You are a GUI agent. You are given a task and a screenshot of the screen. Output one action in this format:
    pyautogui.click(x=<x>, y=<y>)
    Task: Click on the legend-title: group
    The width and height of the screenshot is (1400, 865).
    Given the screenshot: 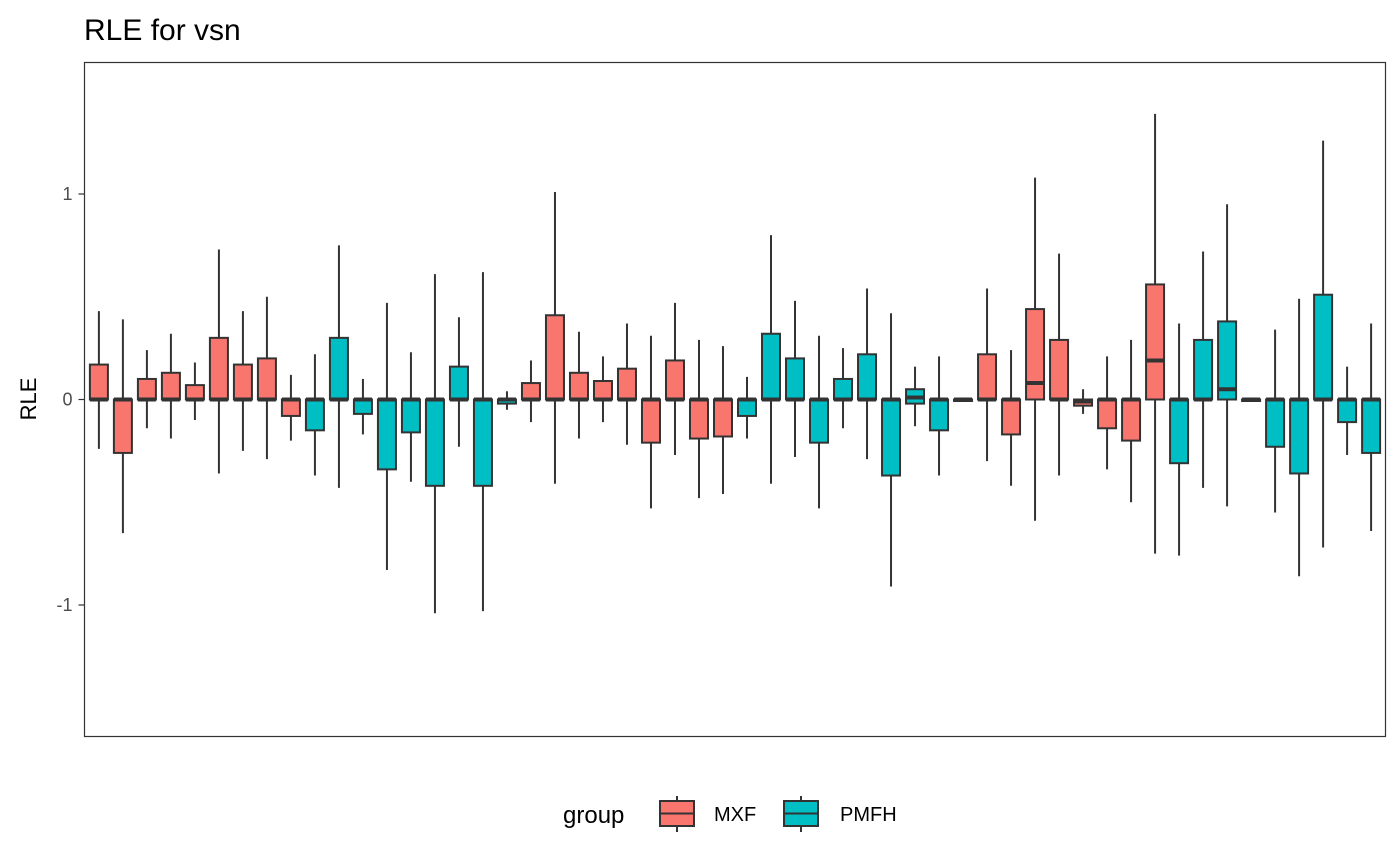 What is the action you would take?
    pyautogui.click(x=593, y=815)
    